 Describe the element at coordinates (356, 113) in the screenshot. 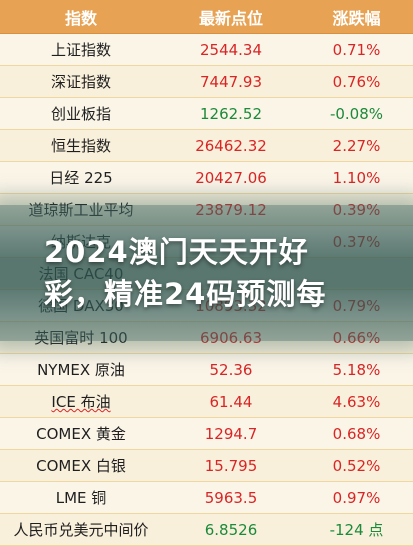

I see `index-change: -0.08%` at that location.